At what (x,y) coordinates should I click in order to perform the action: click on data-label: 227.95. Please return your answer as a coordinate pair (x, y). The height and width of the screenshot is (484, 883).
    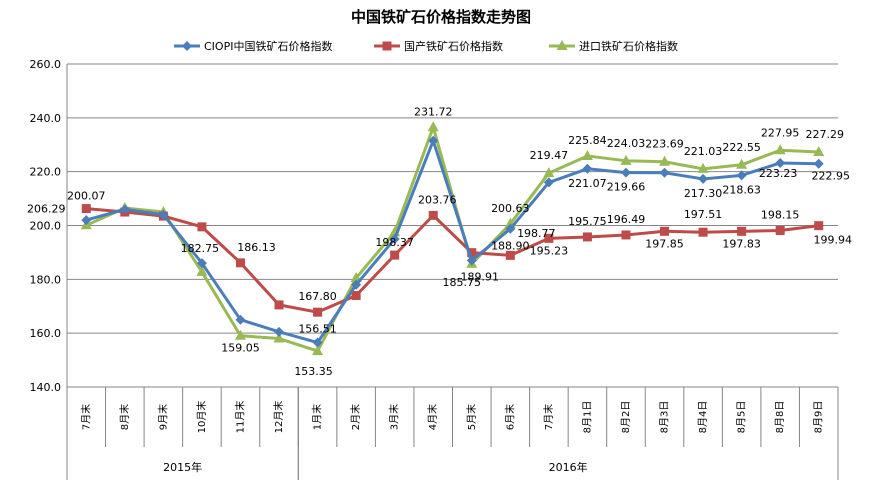
    Looking at the image, I should click on (780, 132).